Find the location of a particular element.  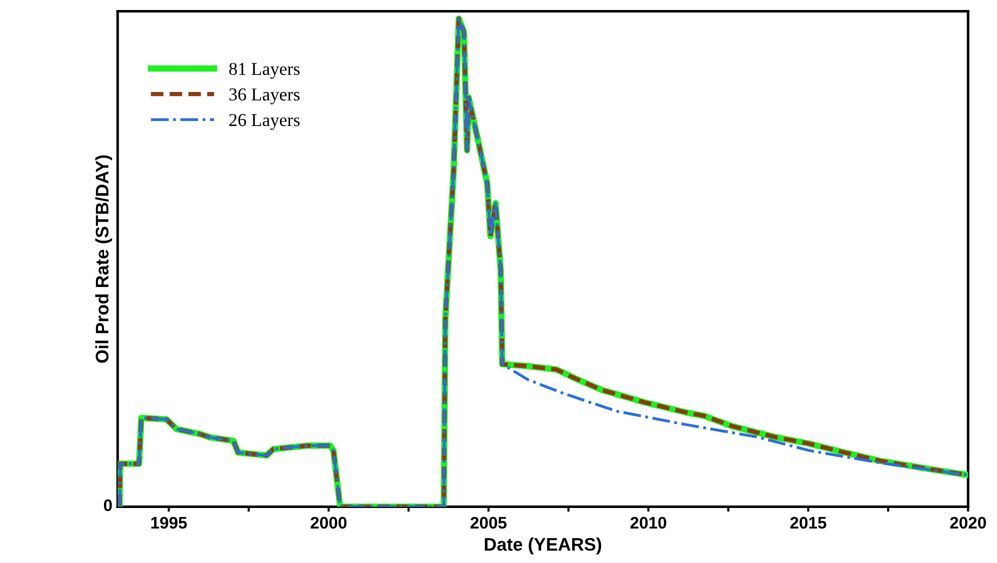

legend-label: 36 Layers is located at coordinates (264, 96).